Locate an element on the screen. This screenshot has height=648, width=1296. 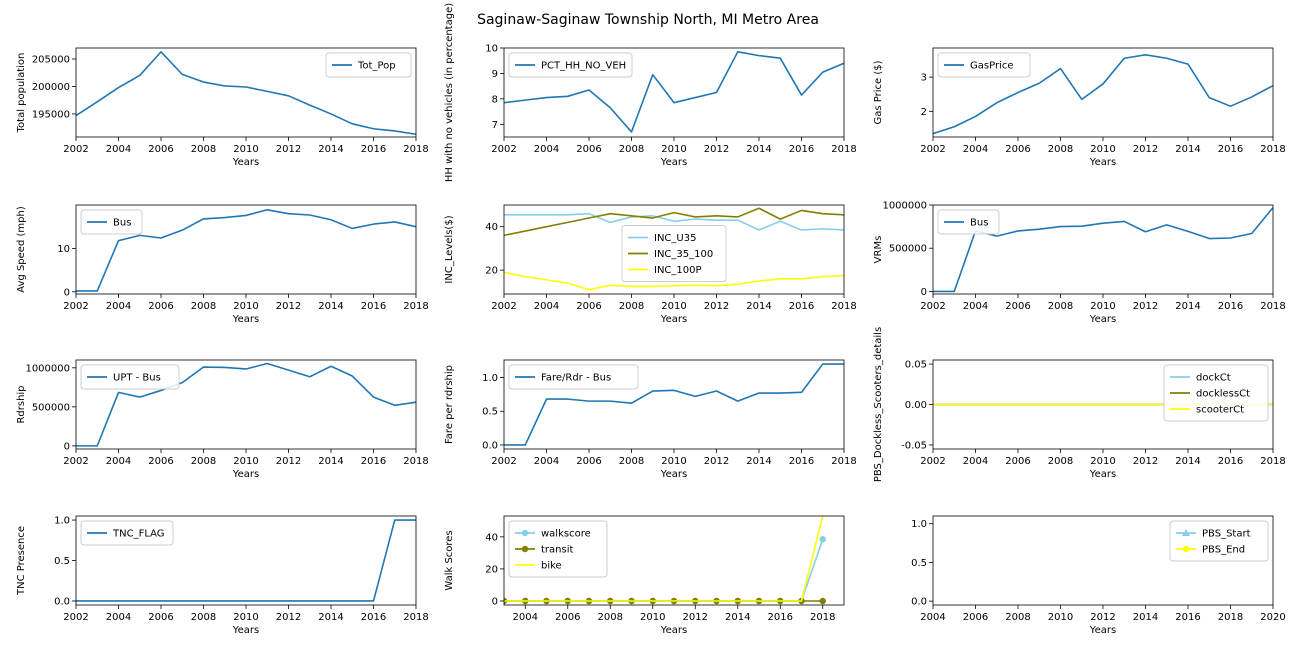
legend: Bus is located at coordinates (111, 222).